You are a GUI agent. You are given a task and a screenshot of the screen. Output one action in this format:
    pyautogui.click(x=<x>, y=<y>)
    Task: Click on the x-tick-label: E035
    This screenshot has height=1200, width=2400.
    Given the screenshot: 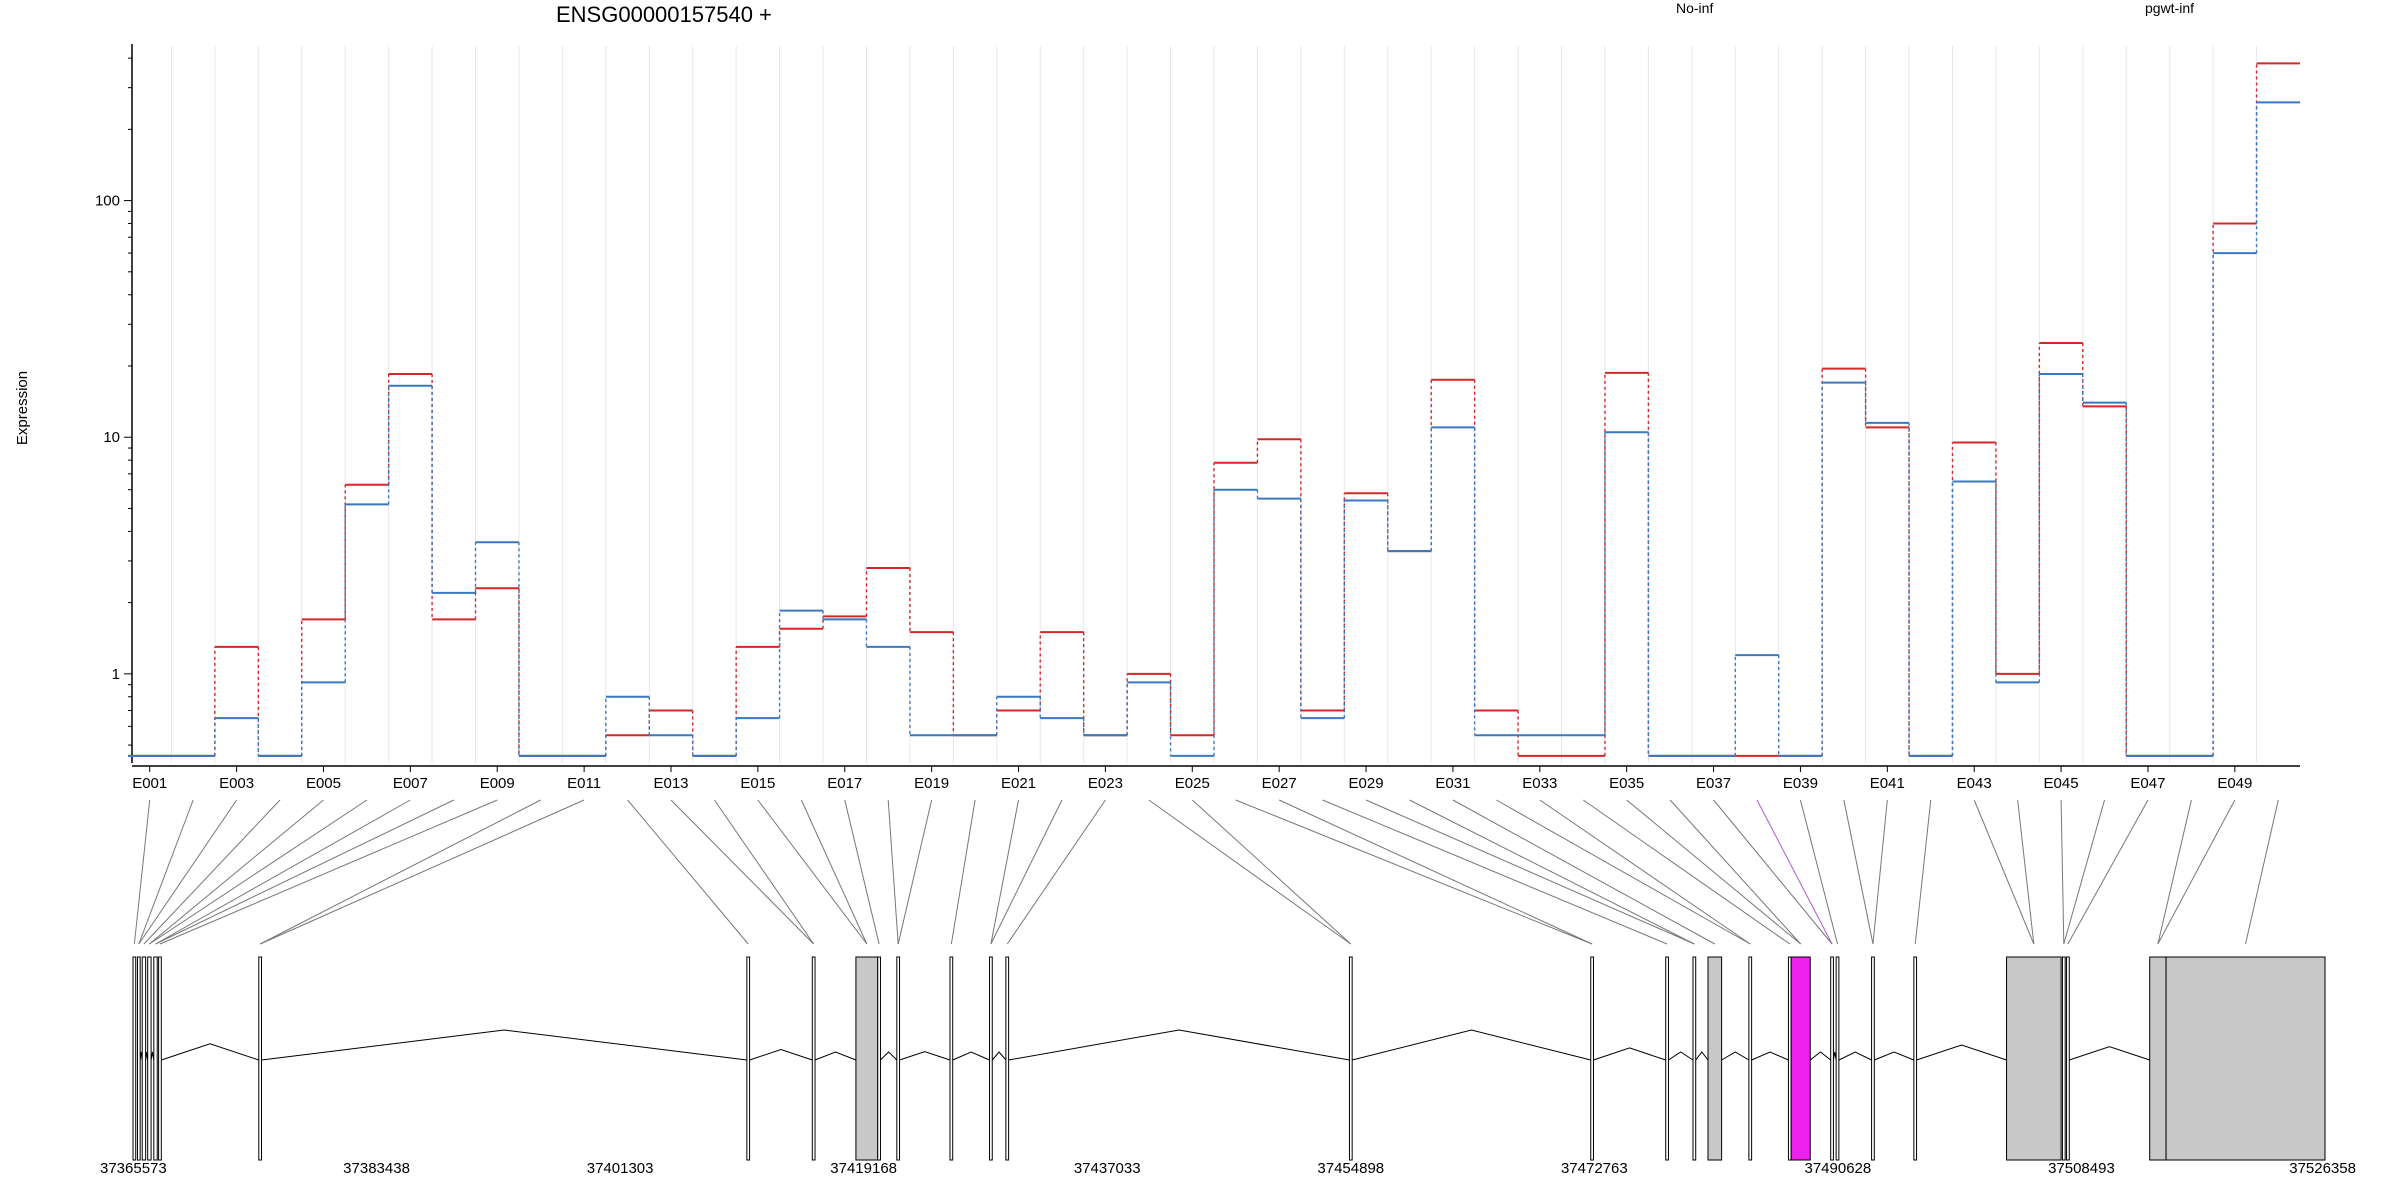 What is the action you would take?
    pyautogui.click(x=1626, y=783)
    